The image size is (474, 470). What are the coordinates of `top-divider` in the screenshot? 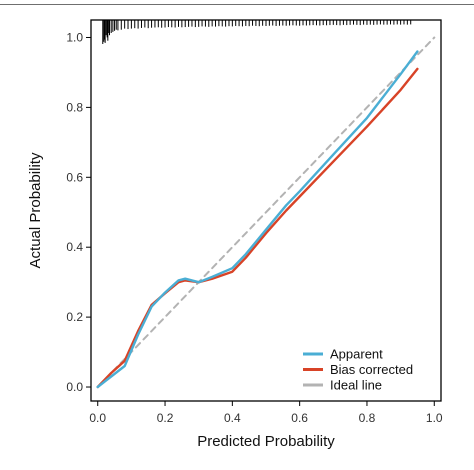 It's located at (237, 4).